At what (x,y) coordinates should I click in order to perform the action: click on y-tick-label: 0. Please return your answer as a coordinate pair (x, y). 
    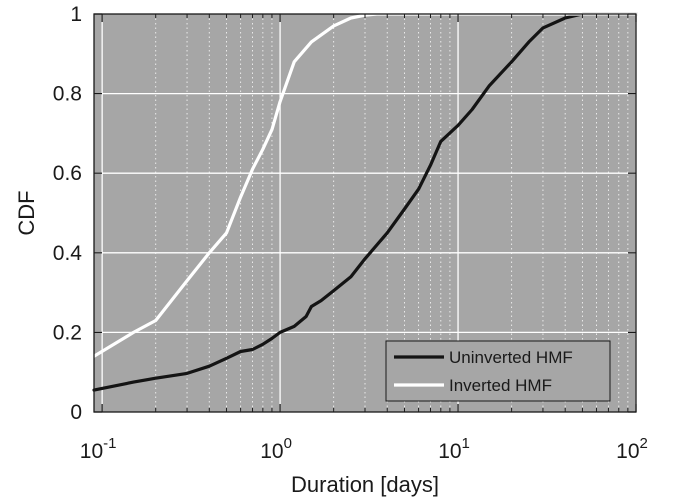
    Looking at the image, I should click on (76, 412).